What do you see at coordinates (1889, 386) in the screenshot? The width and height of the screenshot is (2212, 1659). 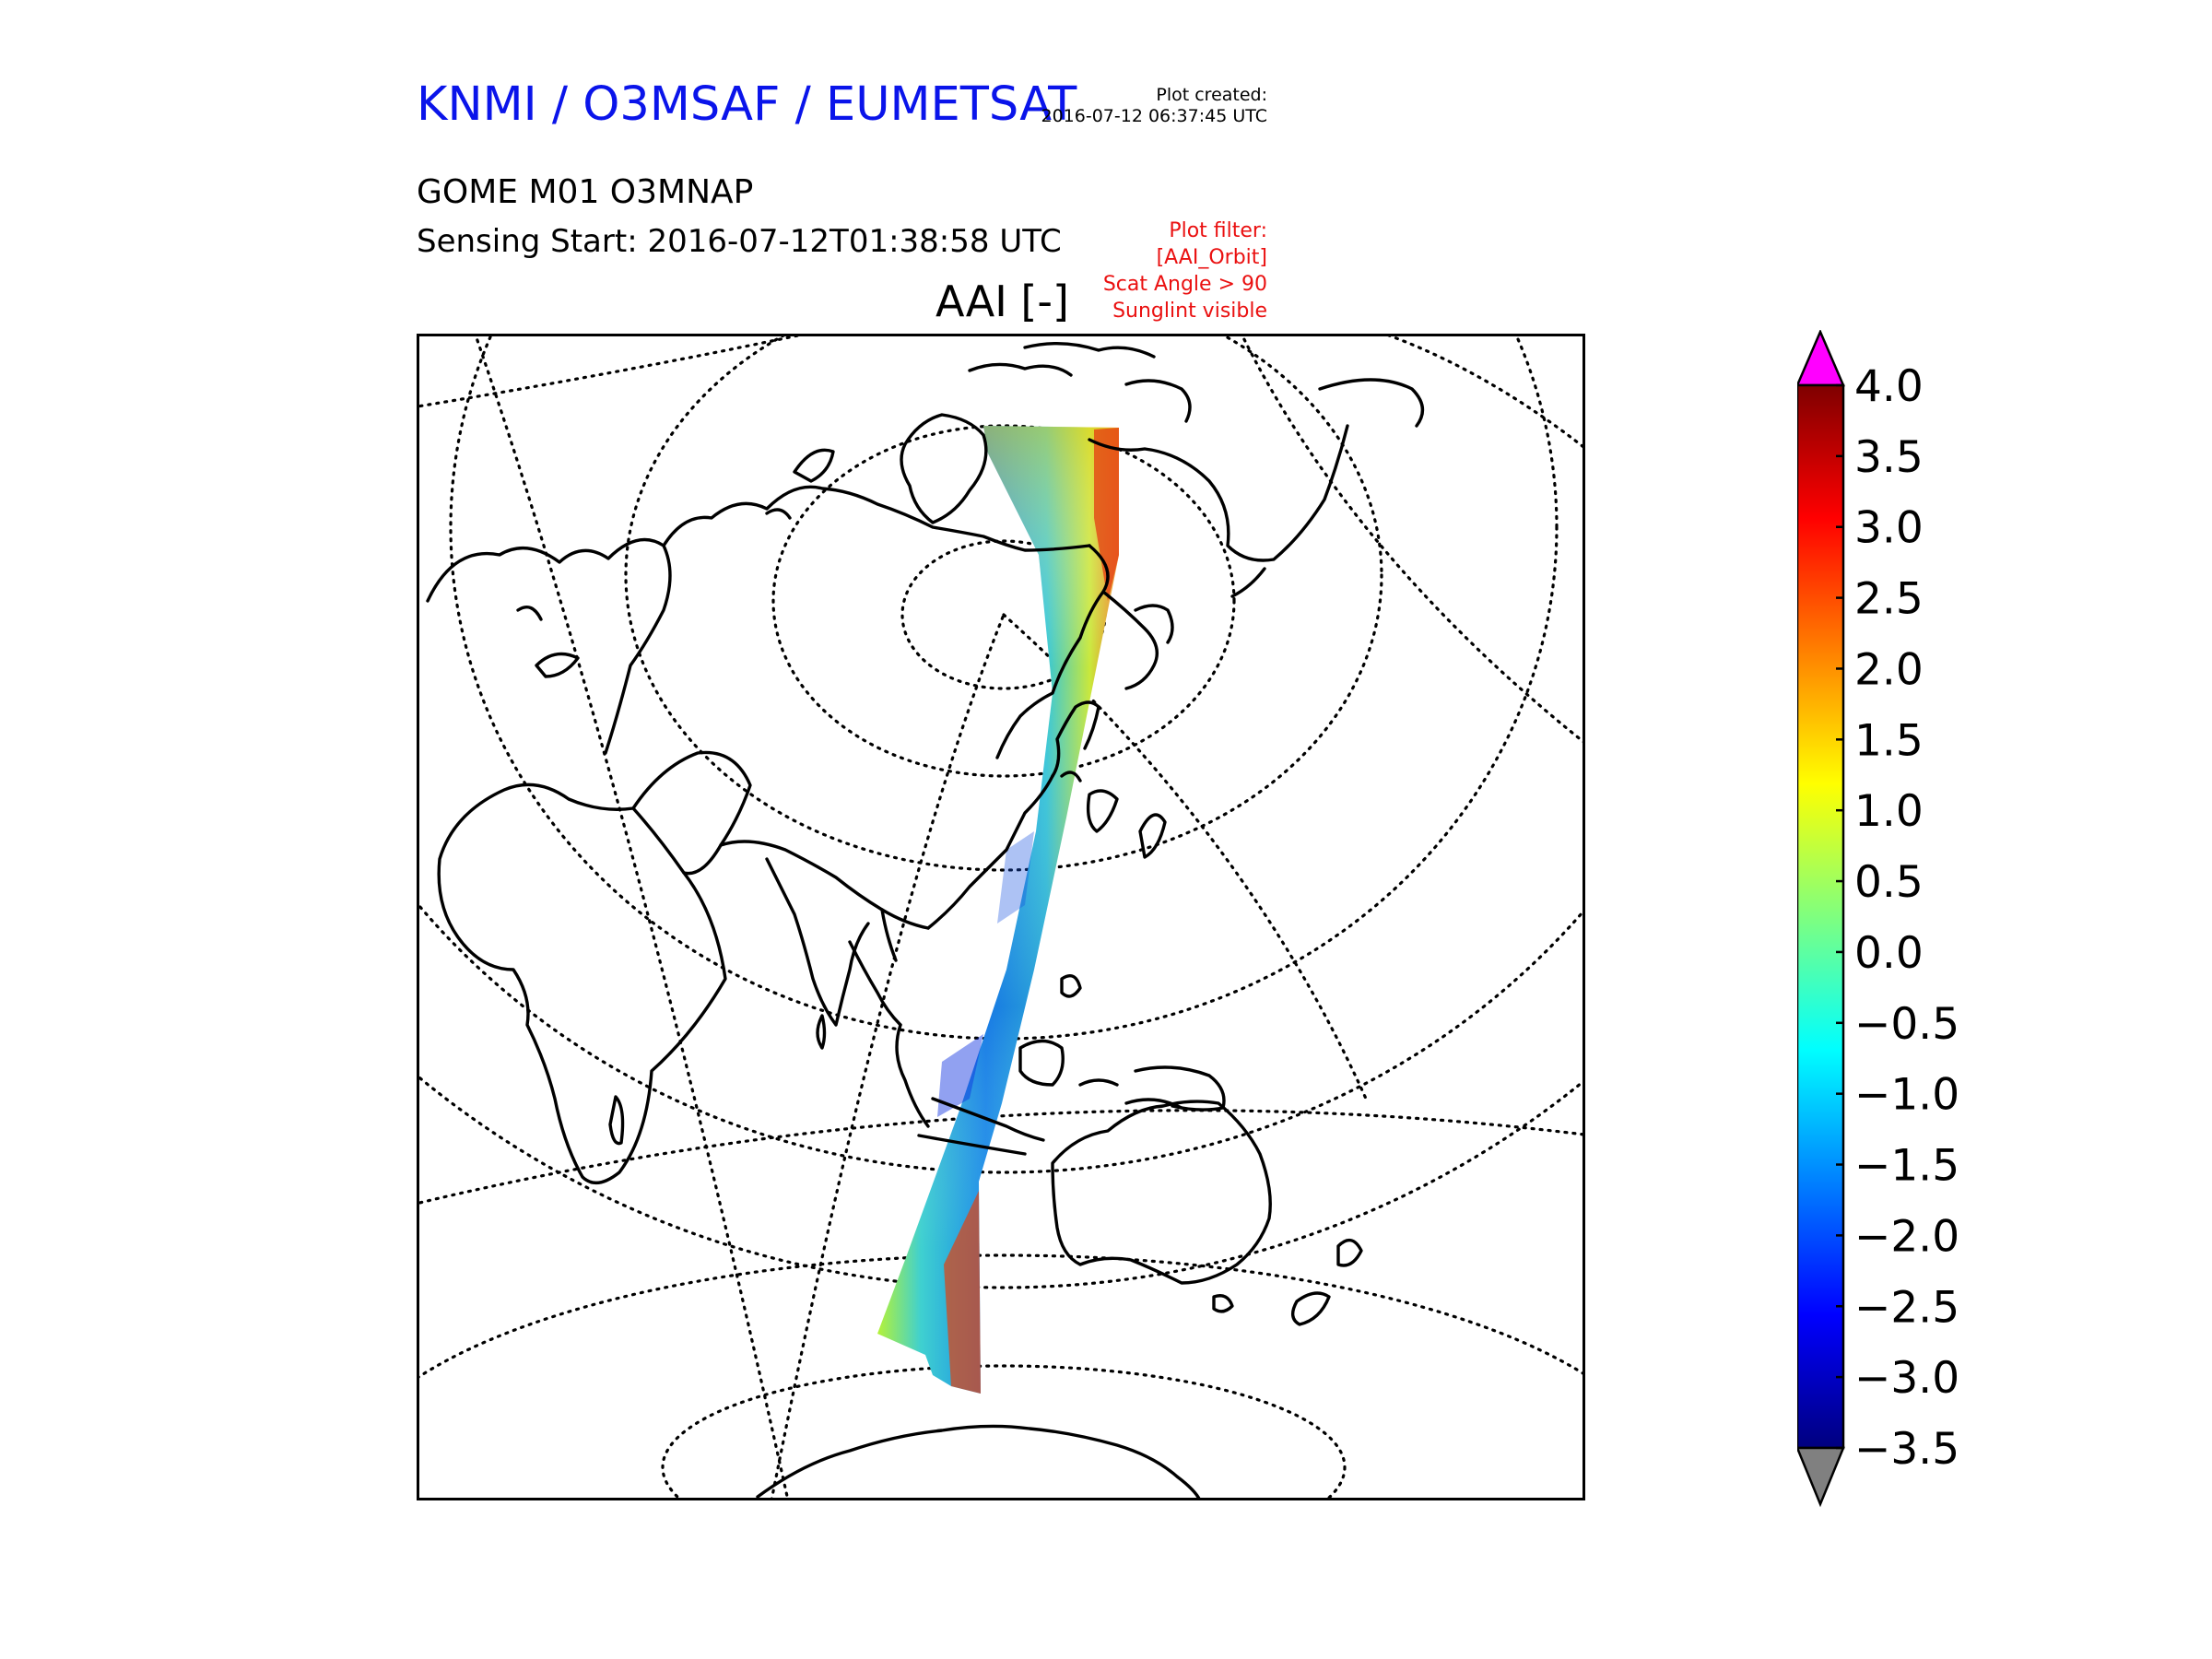 I see `colorbar-tick-label: 4.0` at bounding box center [1889, 386].